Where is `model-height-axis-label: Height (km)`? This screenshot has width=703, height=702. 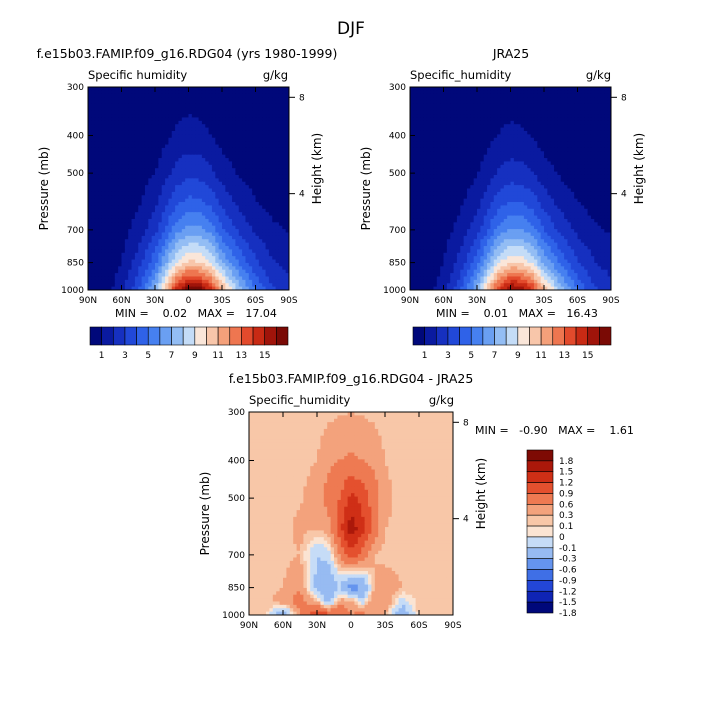 model-height-axis-label: Height (km) is located at coordinates (317, 168).